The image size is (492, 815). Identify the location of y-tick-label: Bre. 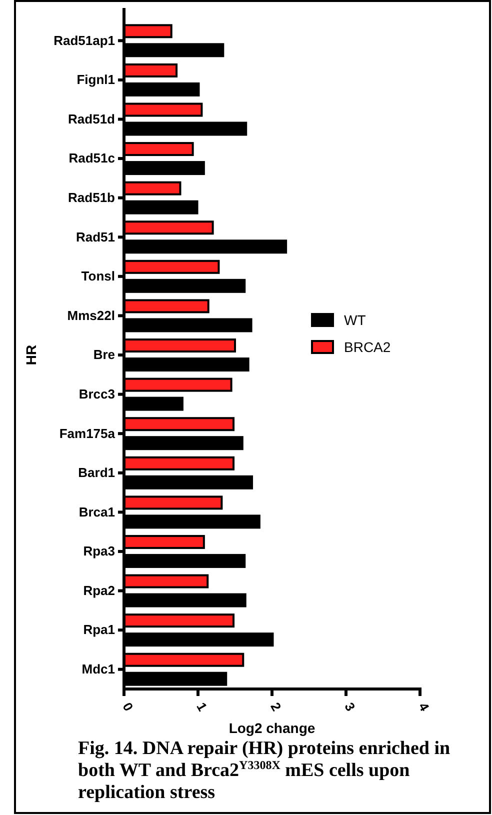
(104, 354).